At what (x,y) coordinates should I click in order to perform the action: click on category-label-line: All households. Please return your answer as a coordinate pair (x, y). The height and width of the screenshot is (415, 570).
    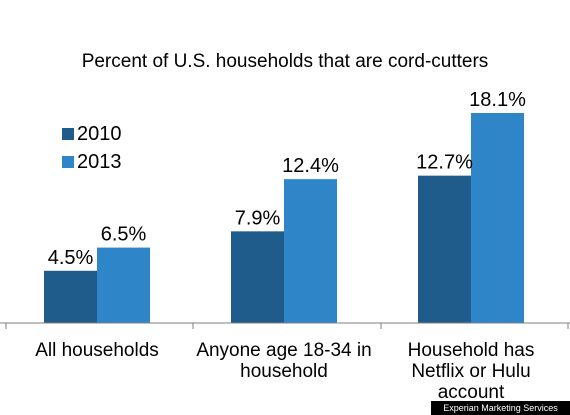
    Looking at the image, I should click on (97, 350).